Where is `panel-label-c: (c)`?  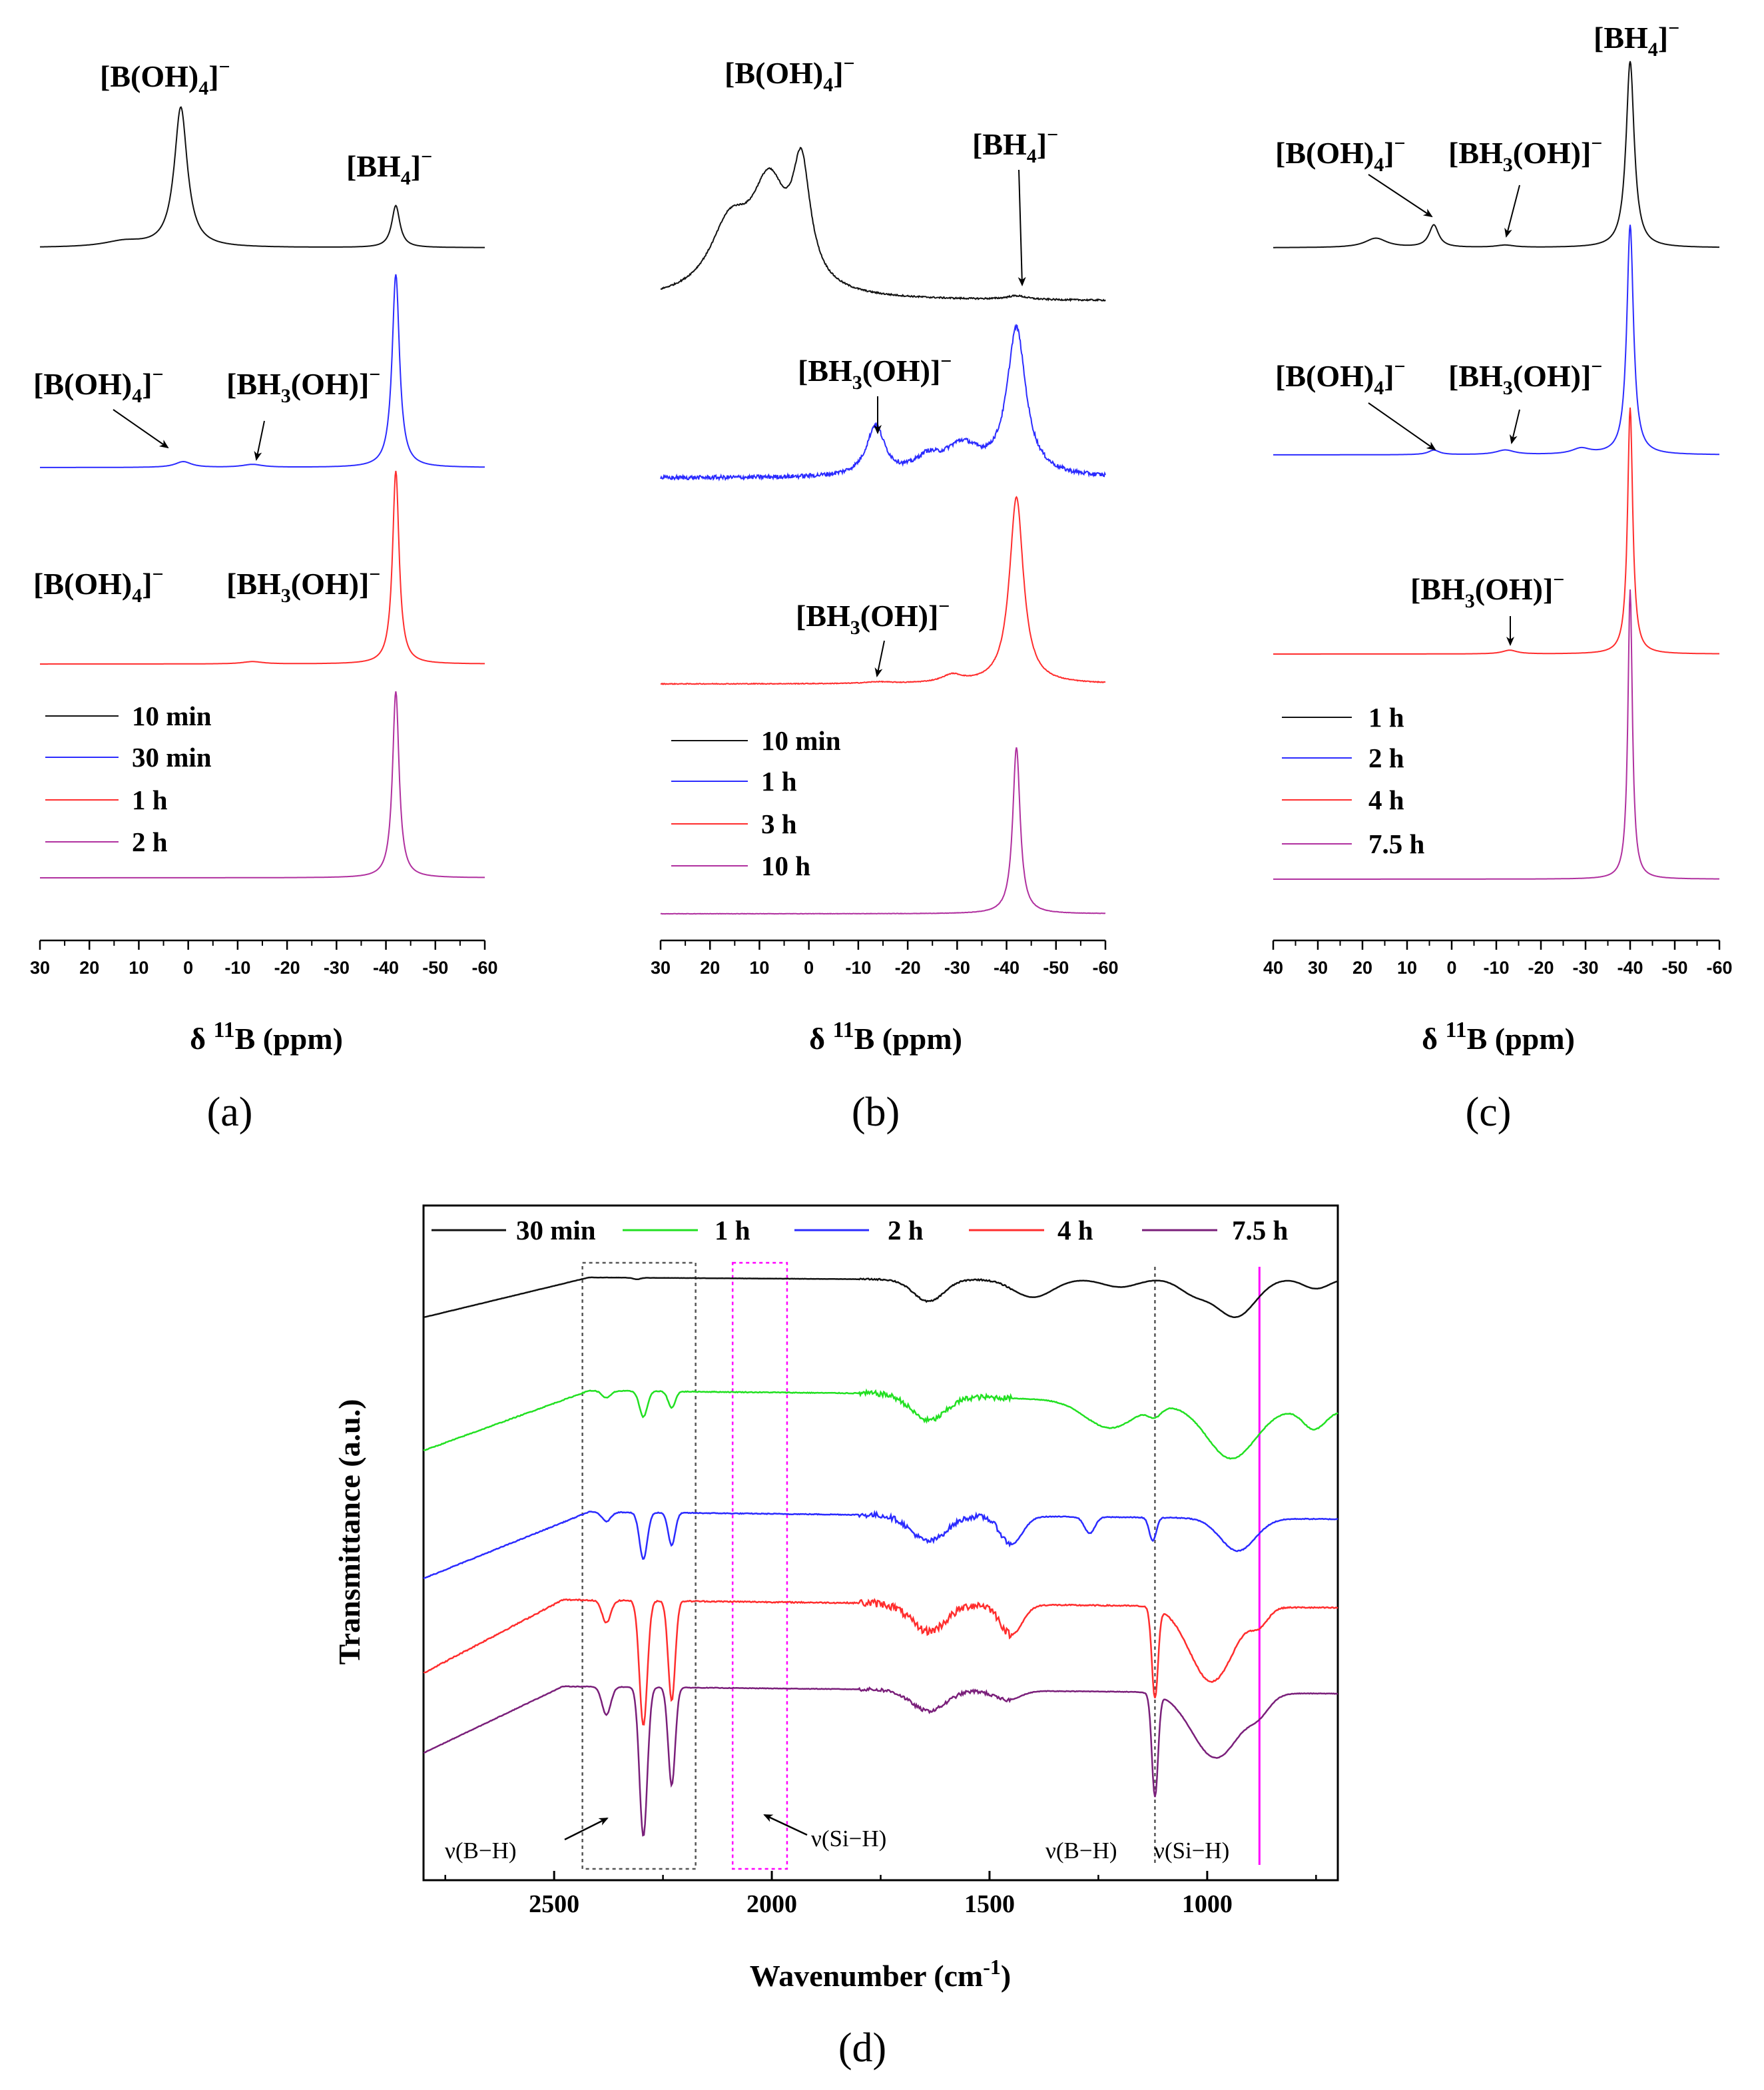
panel-label-c: (c) is located at coordinates (1489, 1112).